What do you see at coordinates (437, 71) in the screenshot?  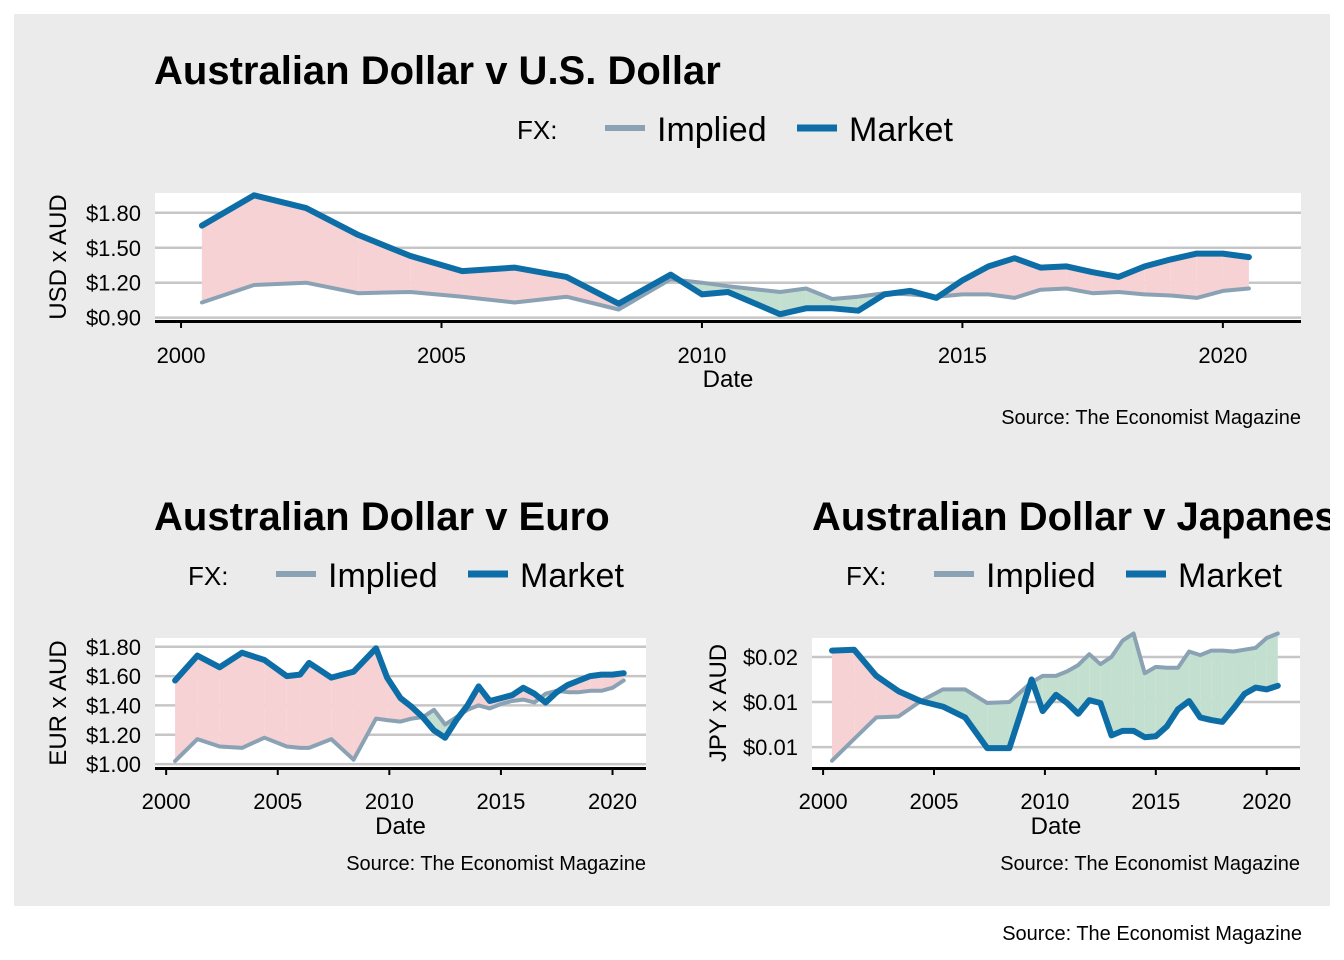 I see `chart-title: Australian Dollar v U.S. Dollar` at bounding box center [437, 71].